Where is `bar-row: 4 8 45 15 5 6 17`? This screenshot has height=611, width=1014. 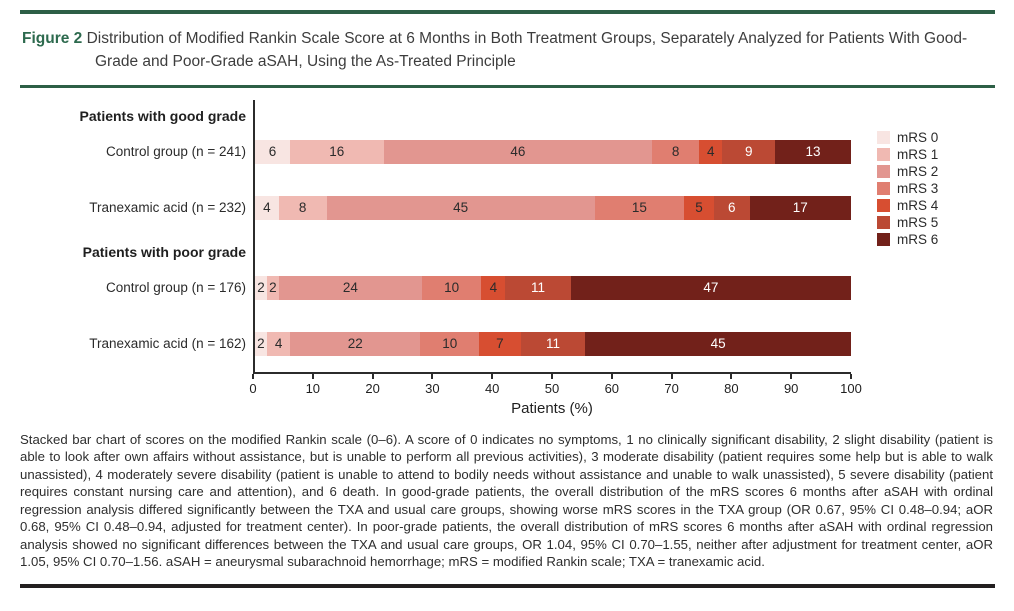 bar-row: 4 8 45 15 5 6 17 is located at coordinates (553, 208).